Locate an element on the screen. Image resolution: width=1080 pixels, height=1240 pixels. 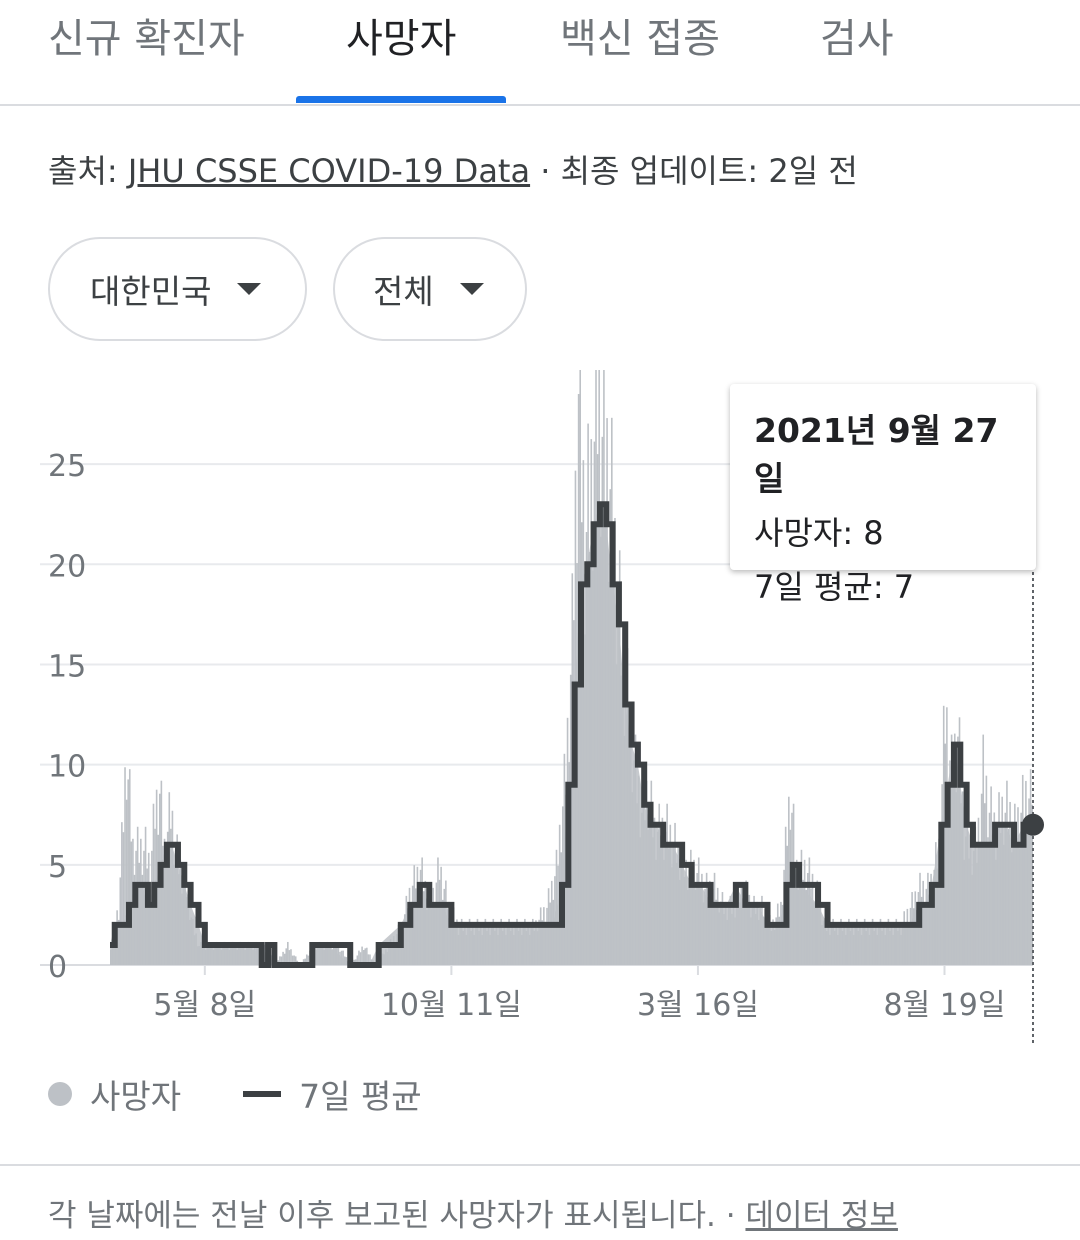
hover-marker is located at coordinates (1033, 824).